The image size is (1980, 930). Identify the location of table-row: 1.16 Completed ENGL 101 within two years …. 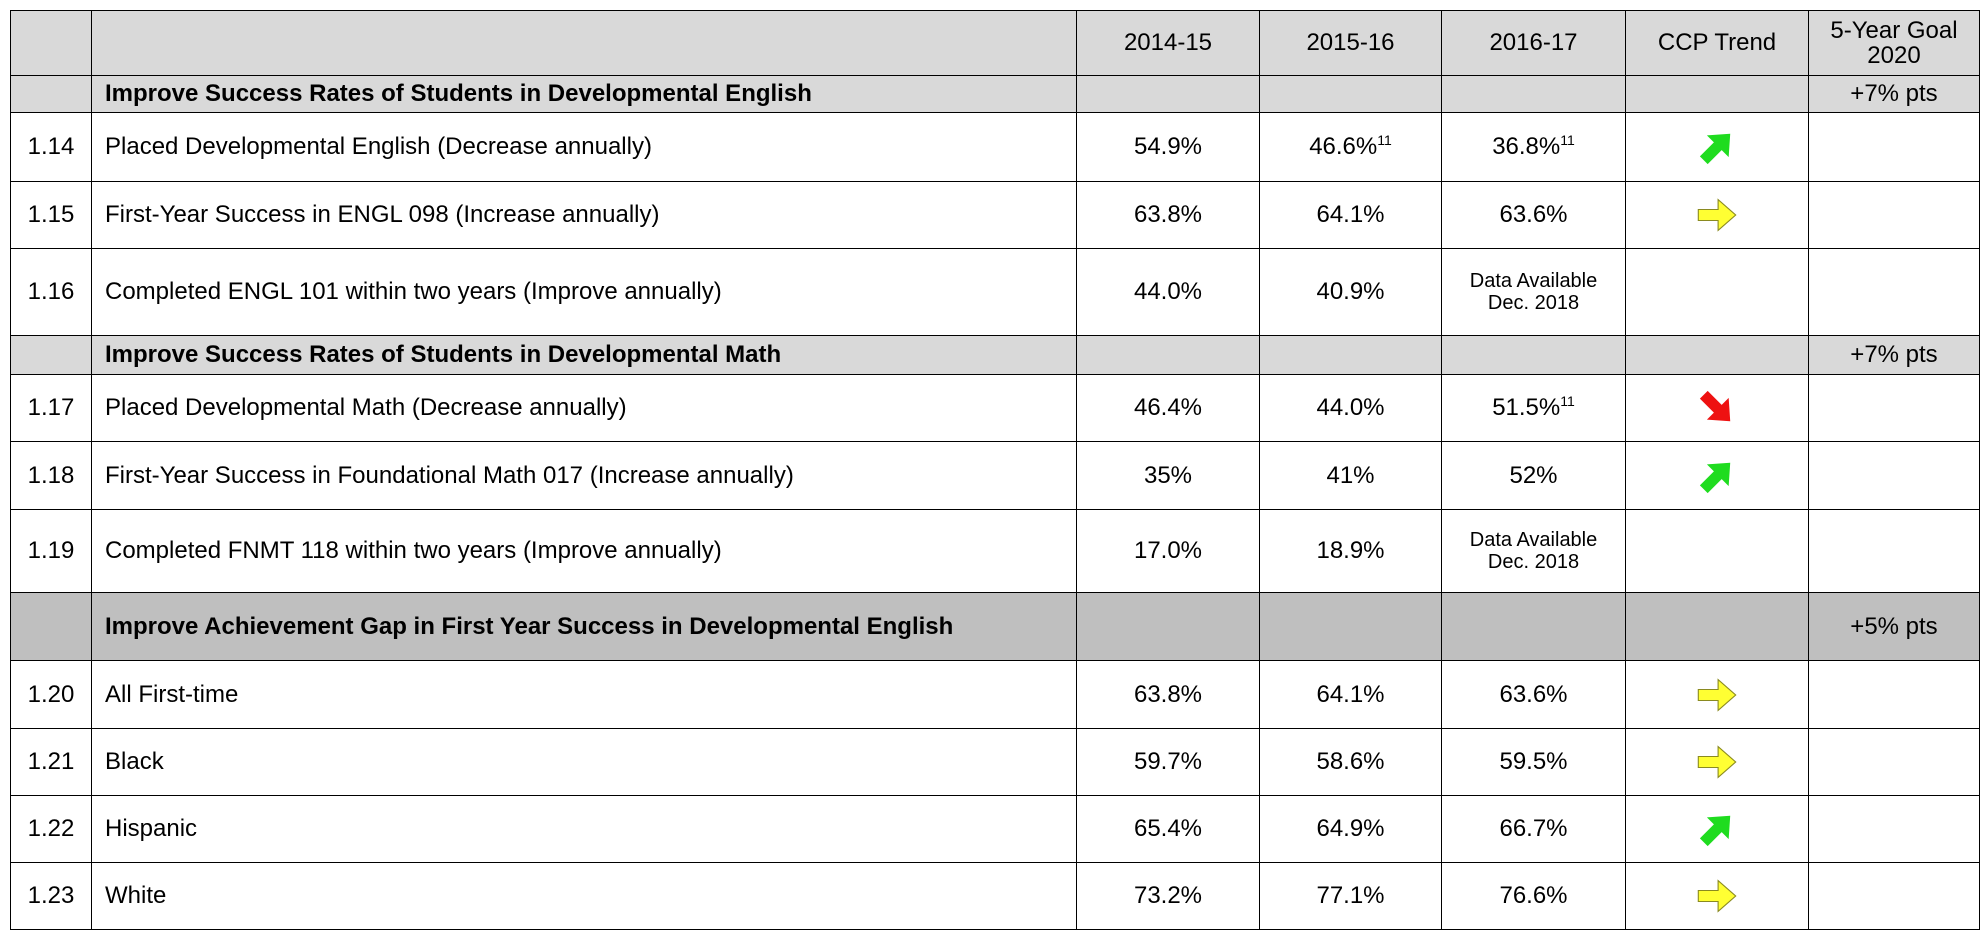
(995, 292).